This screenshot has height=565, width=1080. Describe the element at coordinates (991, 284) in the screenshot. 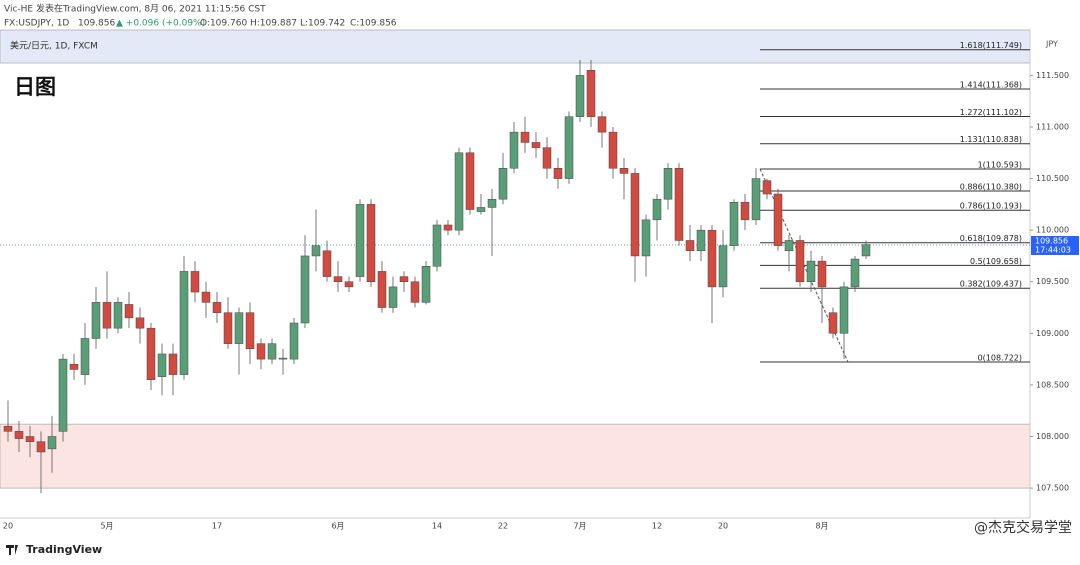

I see `fib-label: 0.382(109.437)` at that location.